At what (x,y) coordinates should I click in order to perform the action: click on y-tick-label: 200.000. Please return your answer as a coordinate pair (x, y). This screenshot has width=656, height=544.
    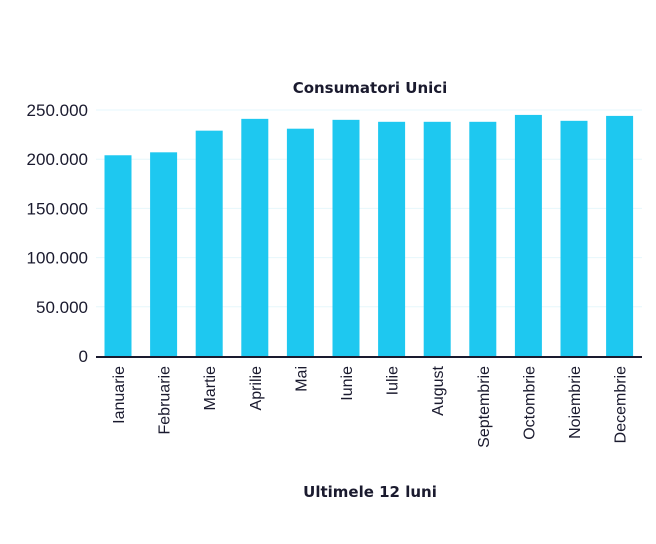
    Looking at the image, I should click on (57, 159).